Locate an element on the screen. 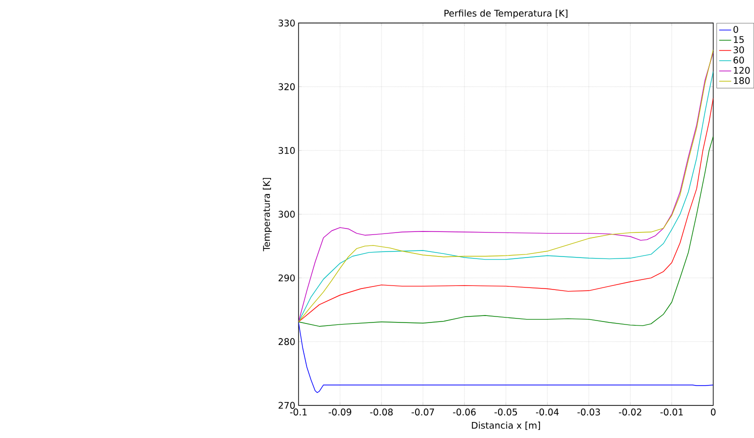 This screenshot has width=754, height=438. legend-label: 0 is located at coordinates (736, 29).